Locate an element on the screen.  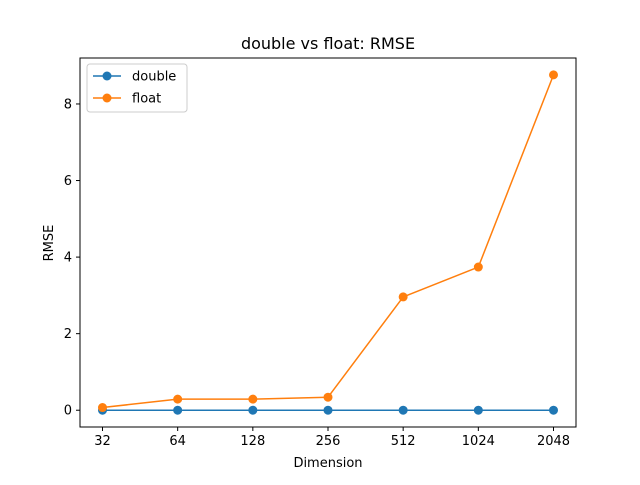
chart-title: double vs float: RMSE is located at coordinates (328, 43).